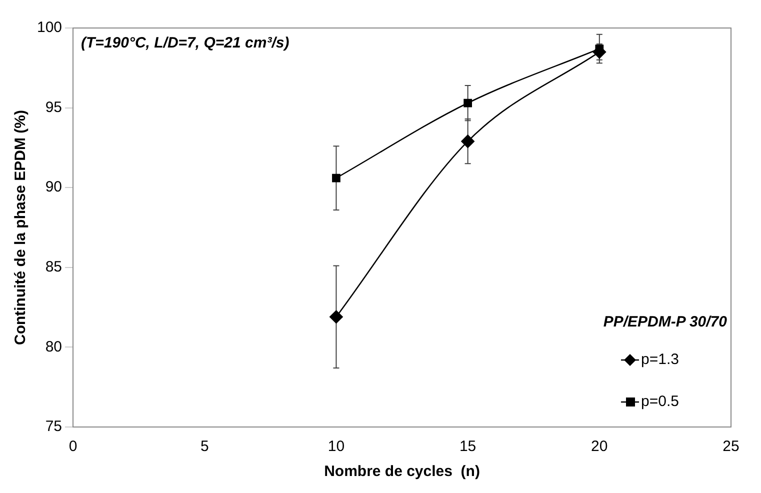 The width and height of the screenshot is (761, 493). What do you see at coordinates (53, 267) in the screenshot?
I see `y-tick-label: 85` at bounding box center [53, 267].